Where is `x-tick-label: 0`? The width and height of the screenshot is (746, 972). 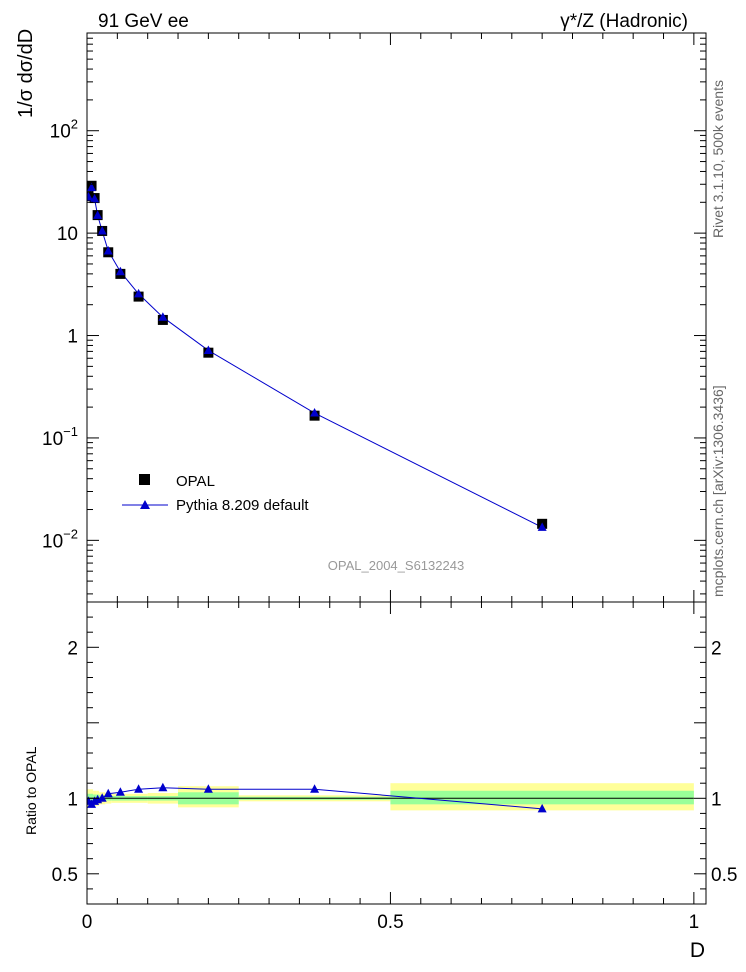 x-tick-label: 0 is located at coordinates (87, 922).